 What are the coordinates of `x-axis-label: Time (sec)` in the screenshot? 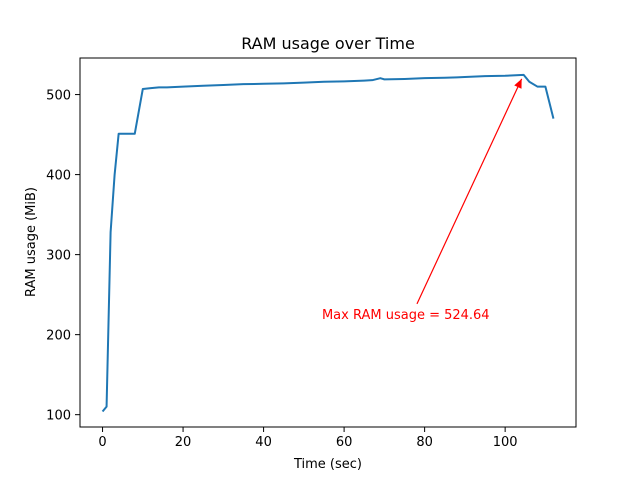 It's located at (327, 464).